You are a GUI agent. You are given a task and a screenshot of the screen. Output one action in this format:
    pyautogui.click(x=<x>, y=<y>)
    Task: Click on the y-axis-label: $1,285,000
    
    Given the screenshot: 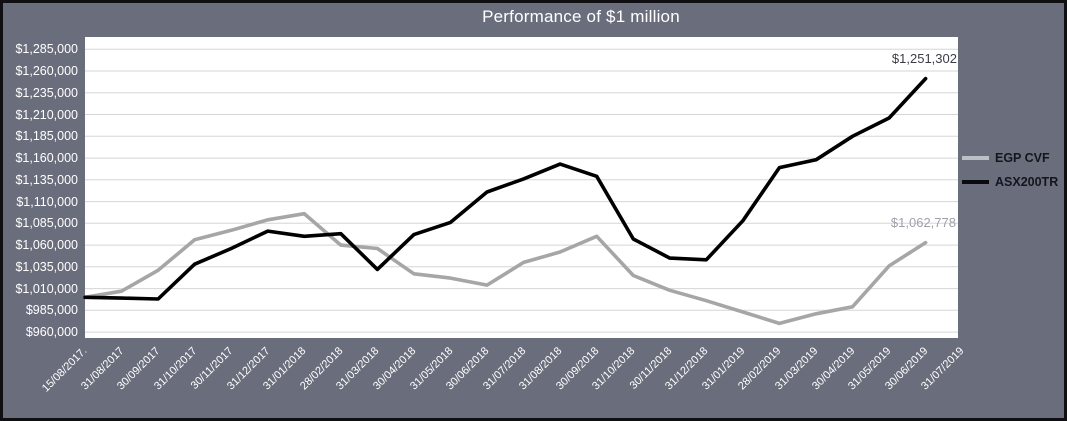 What is the action you would take?
    pyautogui.click(x=46, y=49)
    